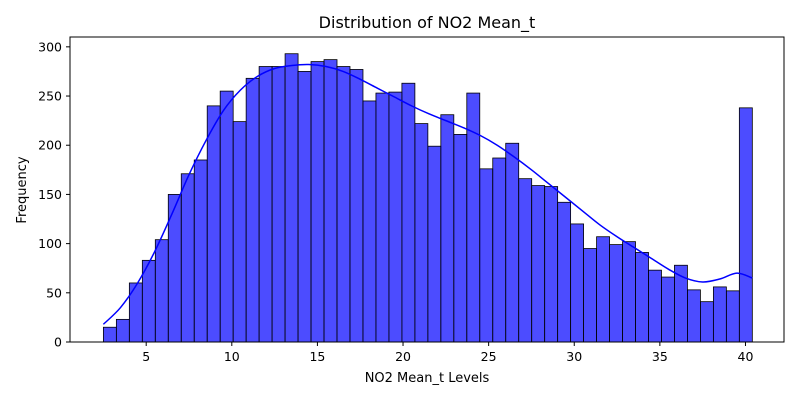  What do you see at coordinates (427, 23) in the screenshot?
I see `chart-title: Distribution of NO2 Mean_t` at bounding box center [427, 23].